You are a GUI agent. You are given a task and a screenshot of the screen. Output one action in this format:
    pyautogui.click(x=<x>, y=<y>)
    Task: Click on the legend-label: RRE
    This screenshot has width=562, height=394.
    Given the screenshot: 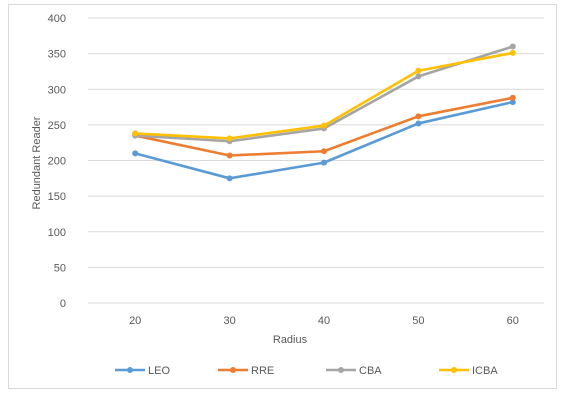 What is the action you would take?
    pyautogui.click(x=262, y=371)
    